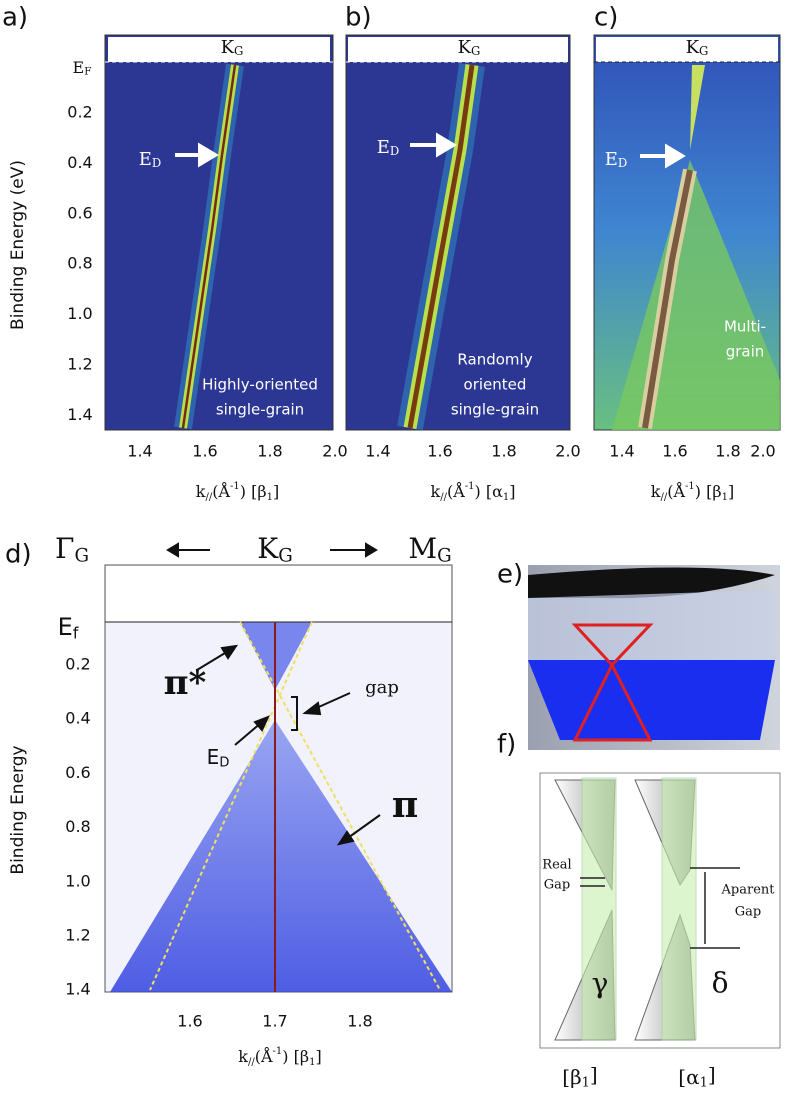  Describe the element at coordinates (422, 548) in the screenshot. I see `direction-label-base: M` at that location.